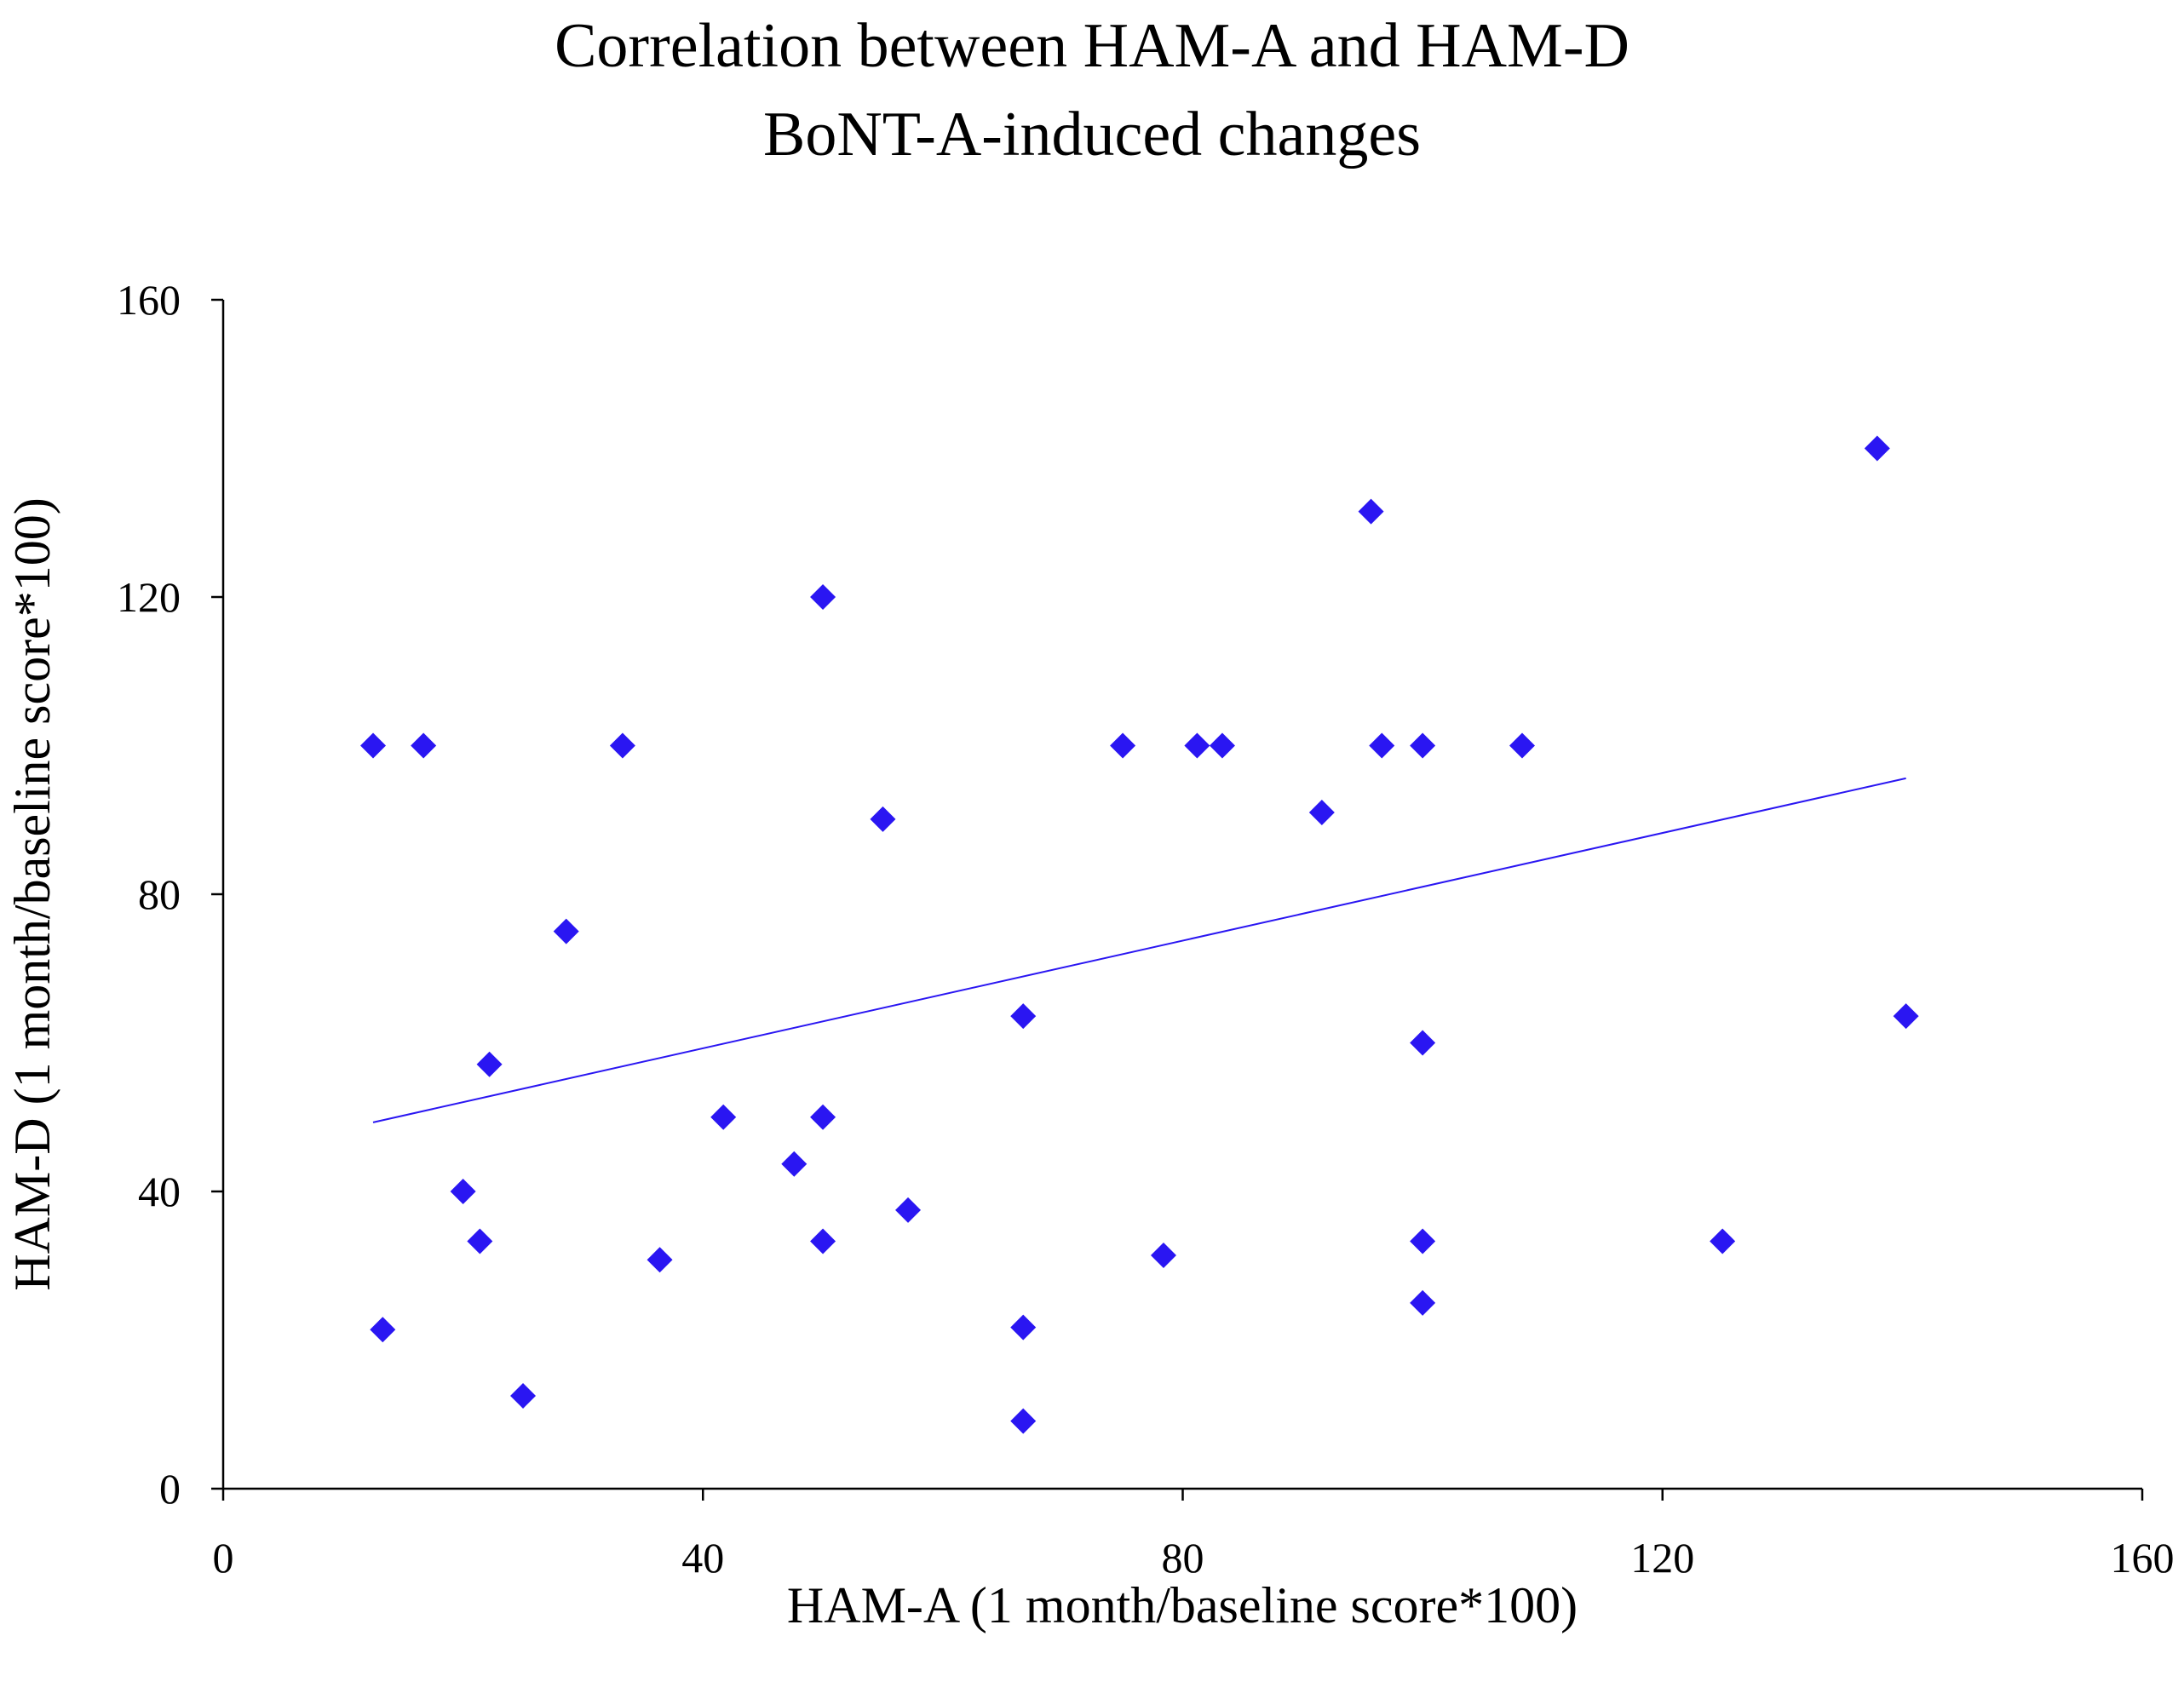 The image size is (2184, 1682). I want to click on trendline, so click(1139, 950).